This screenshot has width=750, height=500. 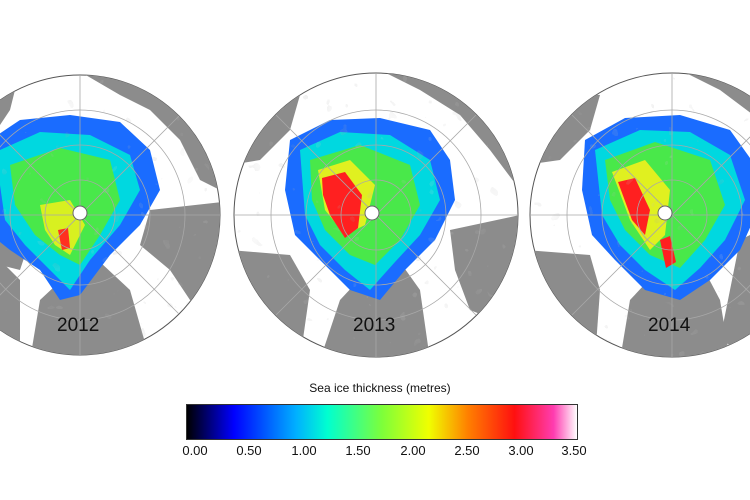 I want to click on year-label-2013: 2013, so click(x=374, y=325).